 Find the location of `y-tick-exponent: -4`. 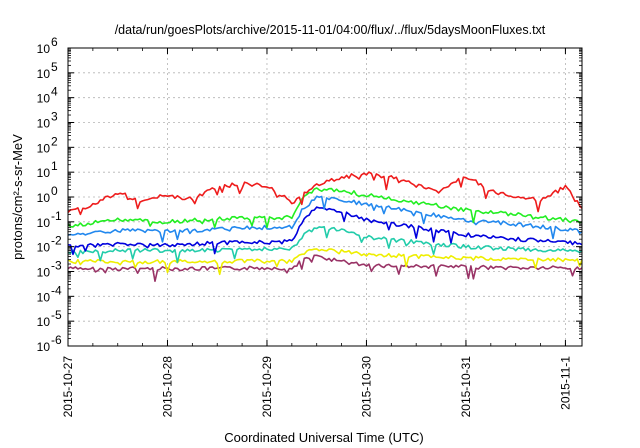

y-tick-exponent: -4 is located at coordinates (56, 290).